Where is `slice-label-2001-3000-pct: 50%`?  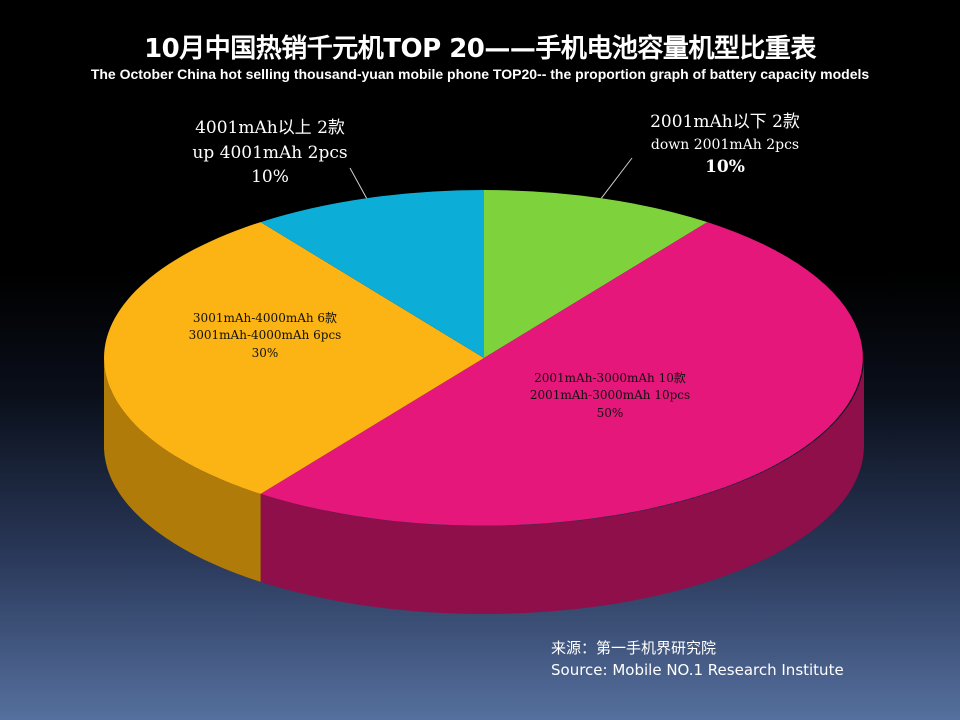
slice-label-2001-3000-pct: 50% is located at coordinates (610, 412).